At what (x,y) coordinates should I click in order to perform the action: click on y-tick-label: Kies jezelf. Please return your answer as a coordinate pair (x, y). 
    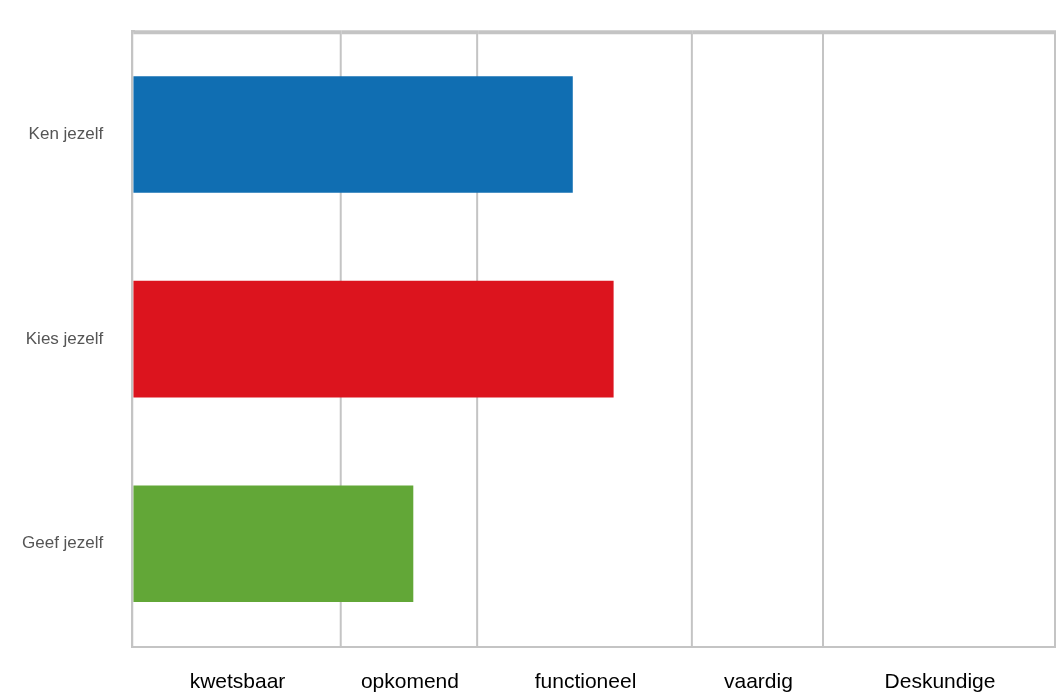
    Looking at the image, I should click on (64, 338).